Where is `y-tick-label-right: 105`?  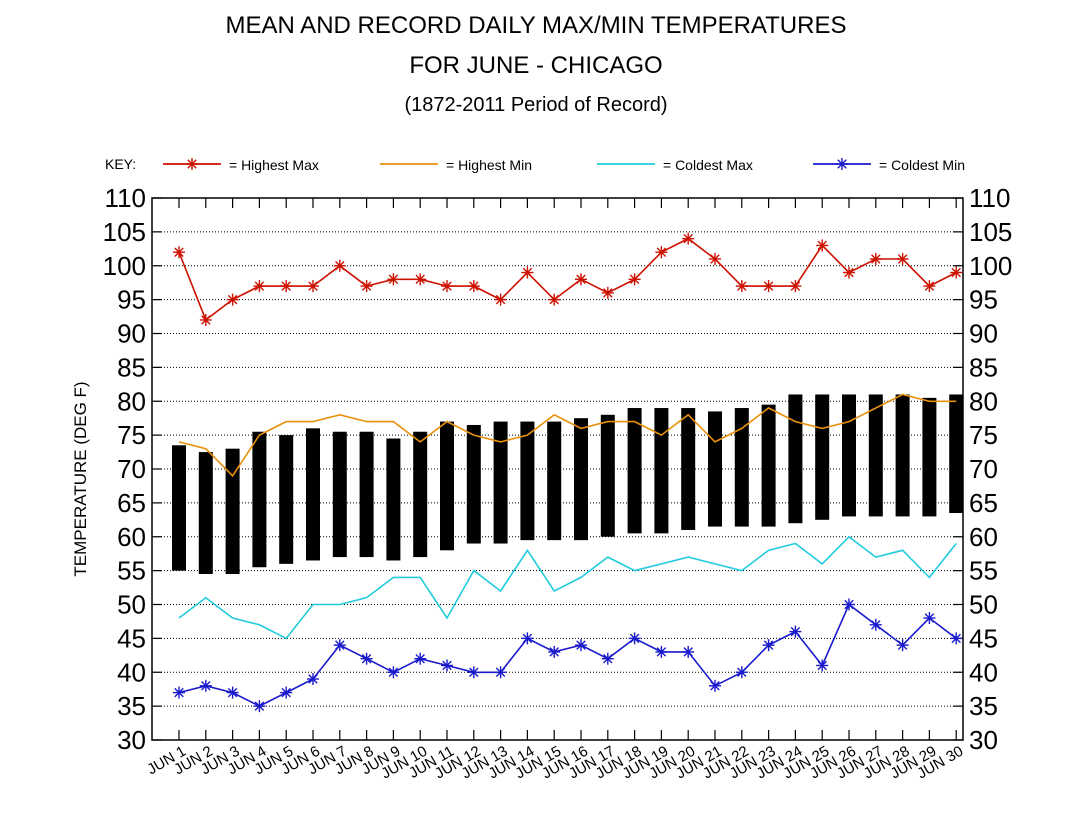 y-tick-label-right: 105 is located at coordinates (990, 232).